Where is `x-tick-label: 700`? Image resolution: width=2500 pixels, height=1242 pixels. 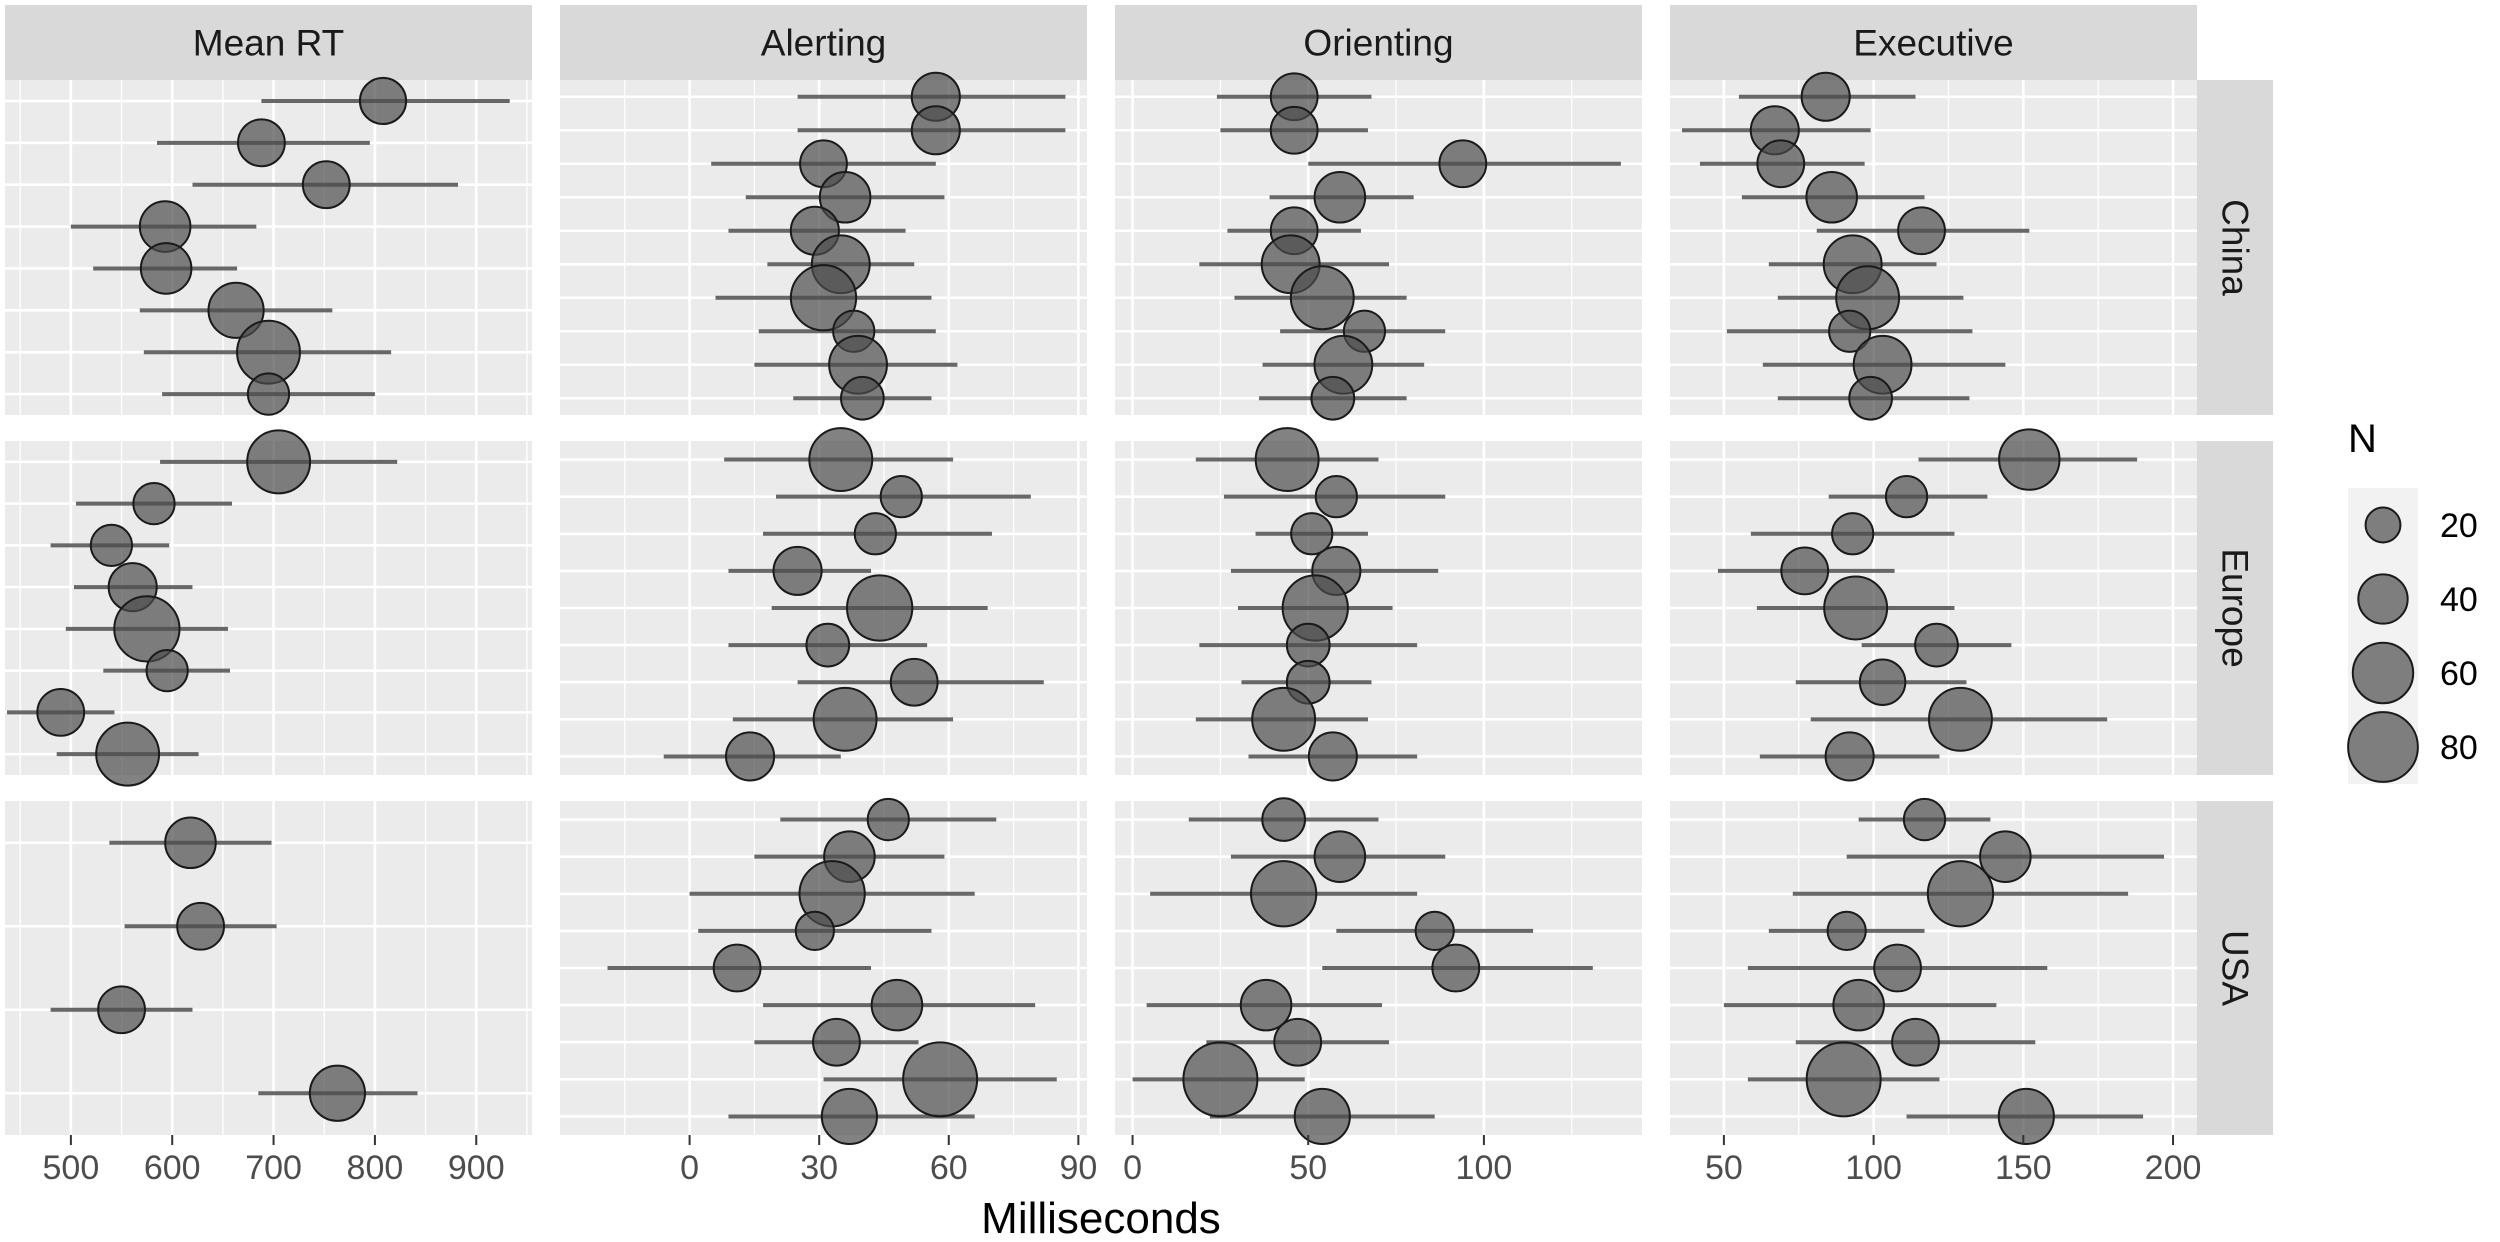 x-tick-label: 700 is located at coordinates (273, 1168).